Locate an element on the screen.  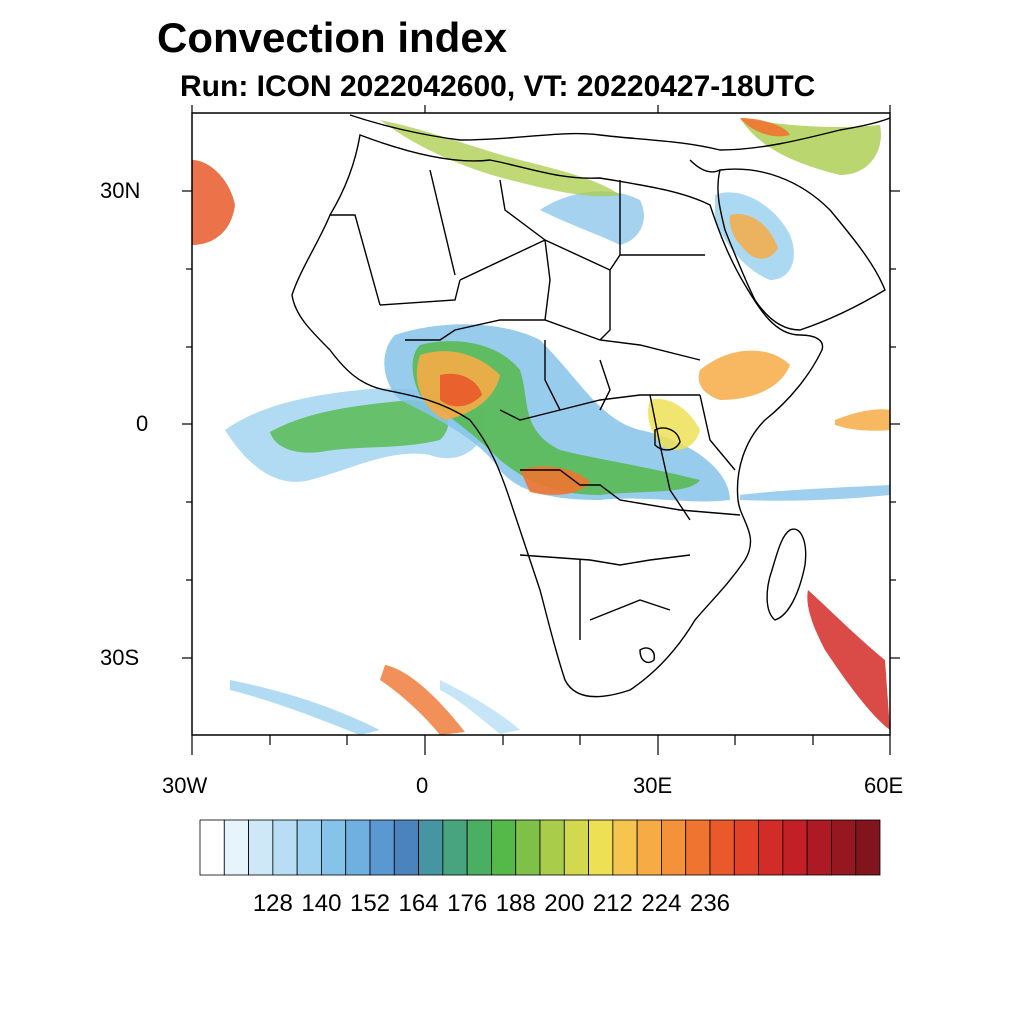
colorbar-tick-label: 152 is located at coordinates (370, 903).